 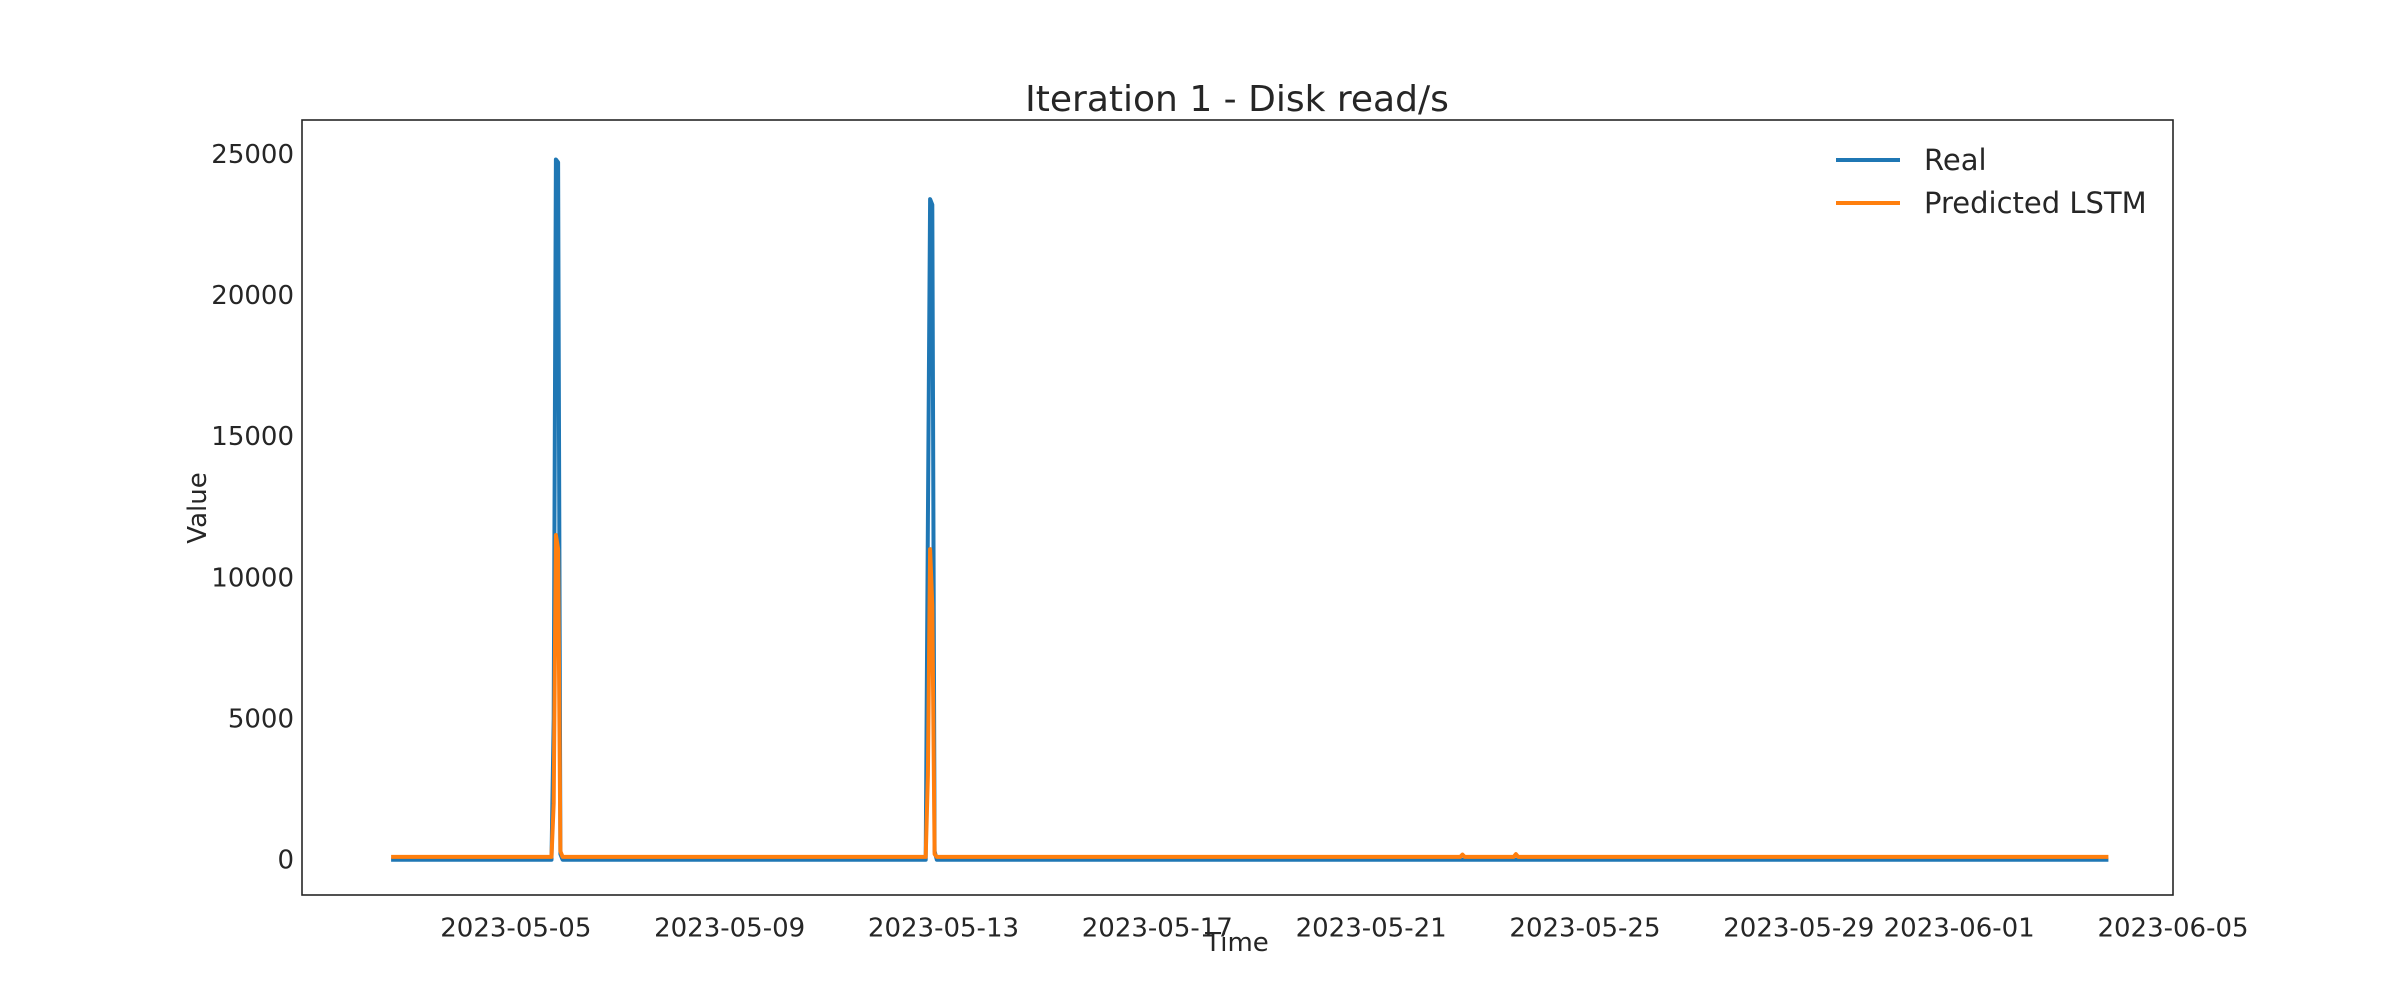 I want to click on x-tick-label: 2023-05-09, so click(x=729, y=928).